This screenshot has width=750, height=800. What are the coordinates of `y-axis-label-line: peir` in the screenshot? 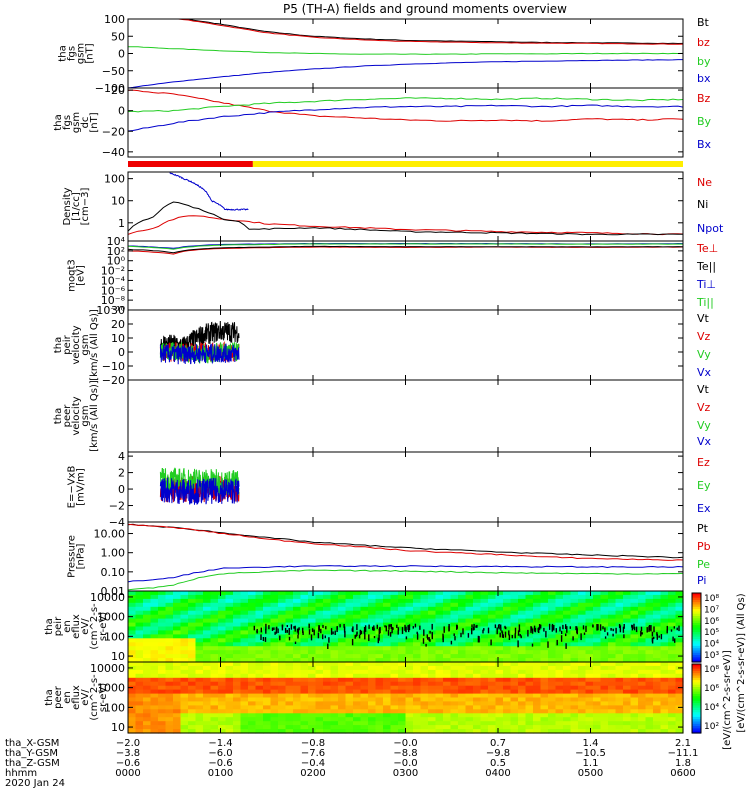 It's located at (67, 344).